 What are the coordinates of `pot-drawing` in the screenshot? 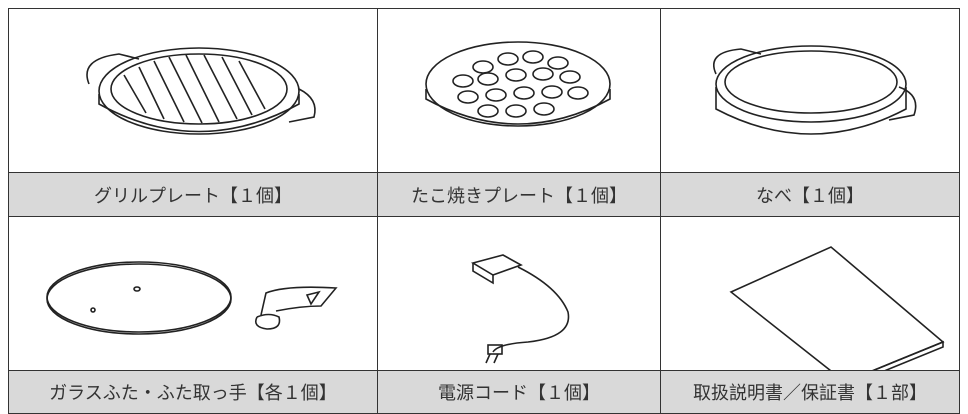 It's located at (815, 90).